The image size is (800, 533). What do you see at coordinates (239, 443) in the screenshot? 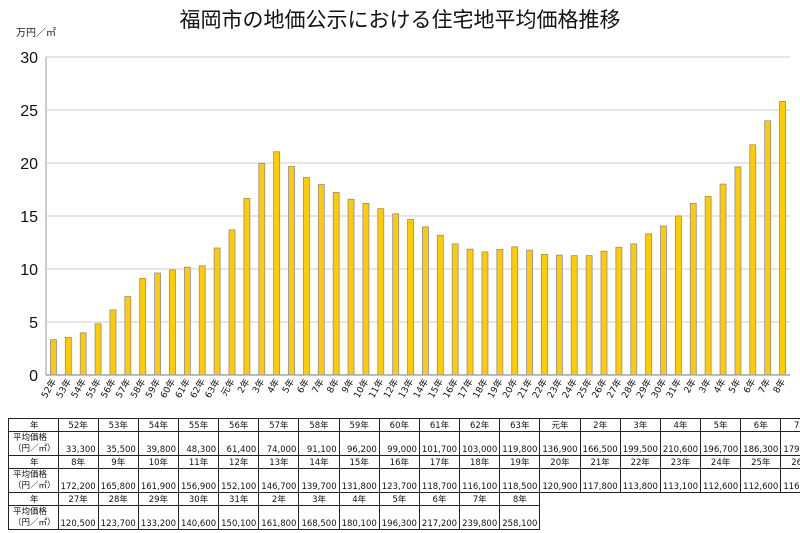
I see `price-cell: 61,400` at bounding box center [239, 443].